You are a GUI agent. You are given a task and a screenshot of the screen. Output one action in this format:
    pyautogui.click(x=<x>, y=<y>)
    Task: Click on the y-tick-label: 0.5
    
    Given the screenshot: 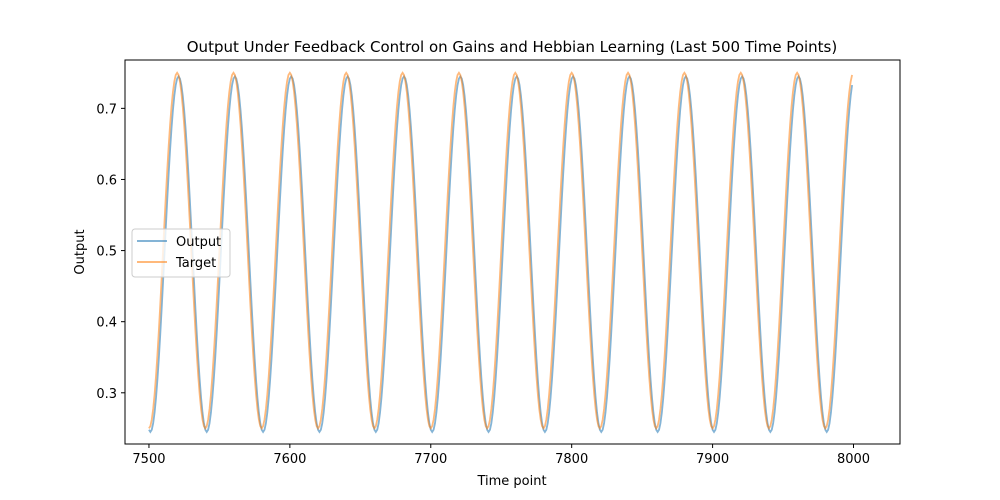 What is the action you would take?
    pyautogui.click(x=106, y=252)
    